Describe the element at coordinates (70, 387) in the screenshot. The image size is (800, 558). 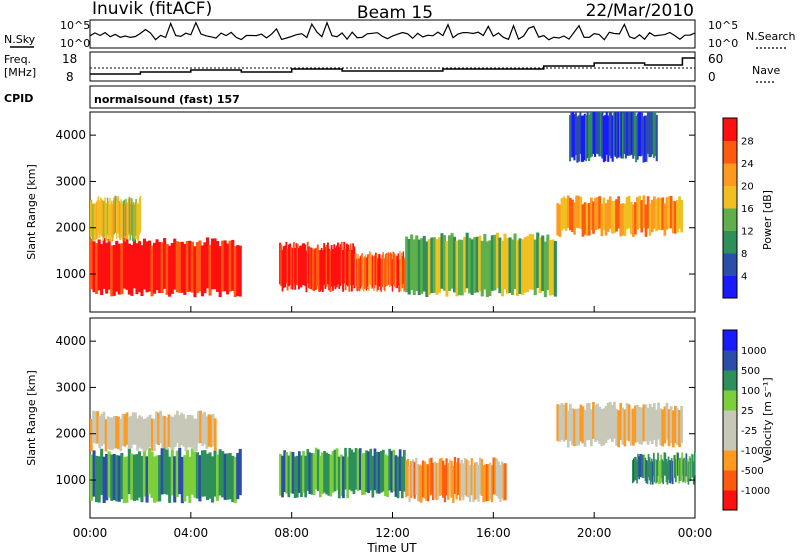
I see `y-tick-label: 3000` at that location.